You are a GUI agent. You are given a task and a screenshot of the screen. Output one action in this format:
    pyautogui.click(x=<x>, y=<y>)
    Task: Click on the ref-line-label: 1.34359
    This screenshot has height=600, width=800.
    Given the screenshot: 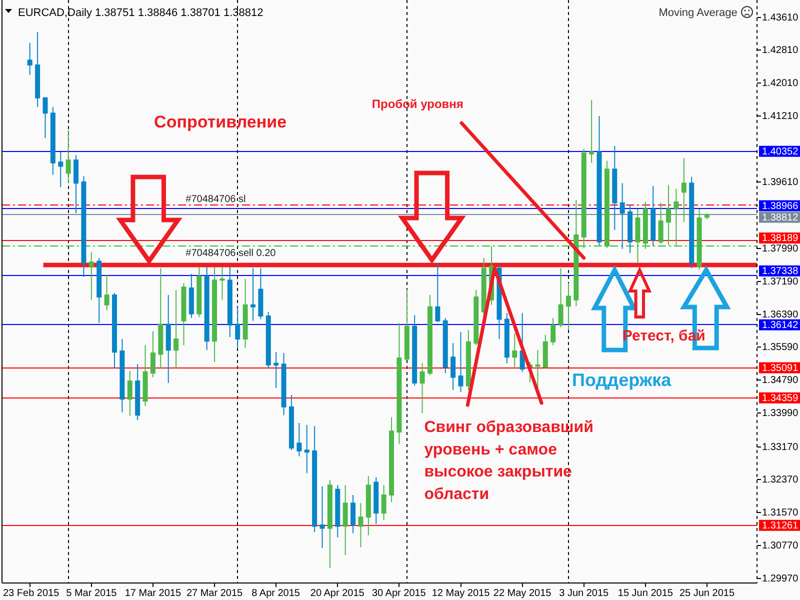 What is the action you would take?
    pyautogui.click(x=780, y=398)
    